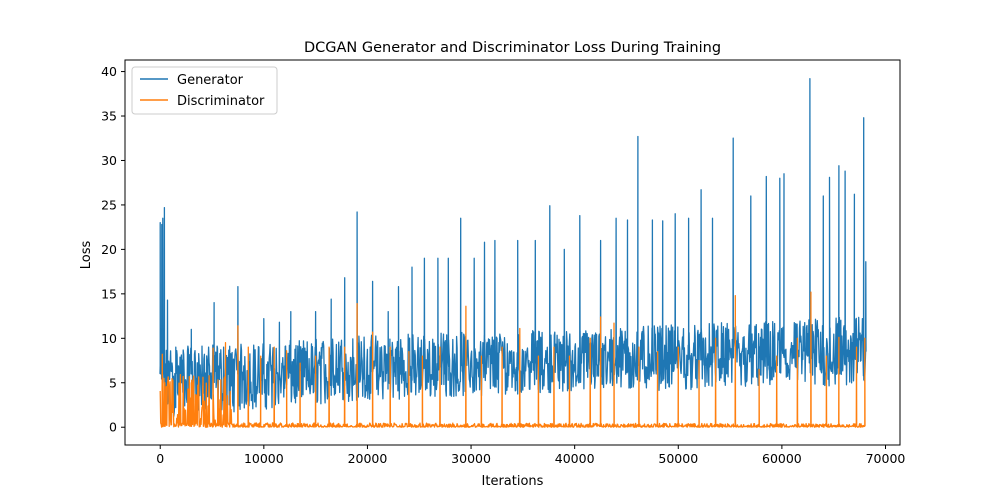  What do you see at coordinates (109, 116) in the screenshot?
I see `y-tick-label: 35` at bounding box center [109, 116].